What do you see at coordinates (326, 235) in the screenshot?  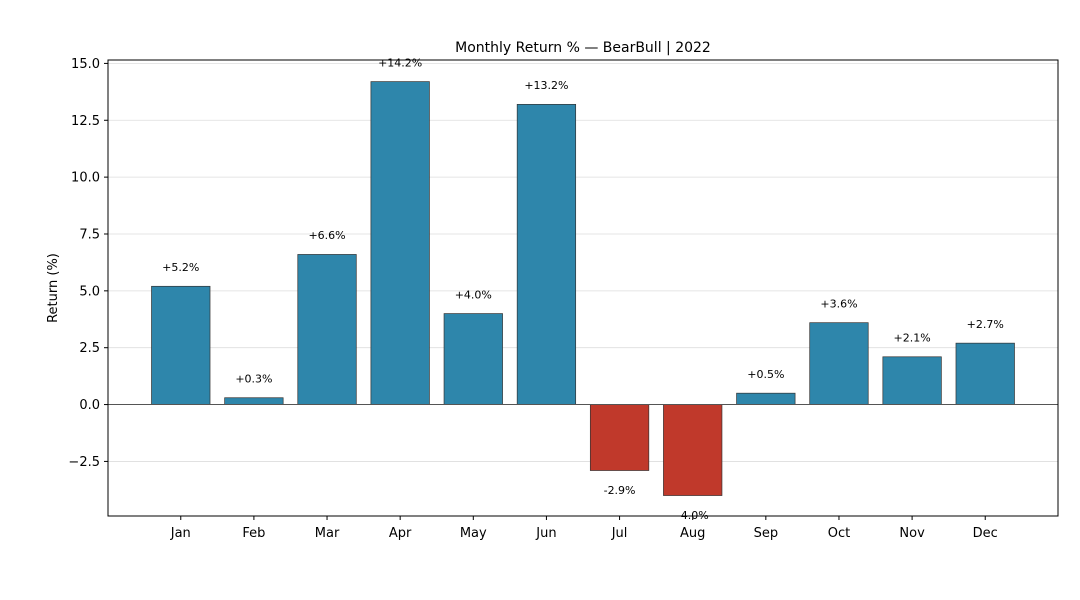 I see `data-label-mar: +6.6%` at bounding box center [326, 235].